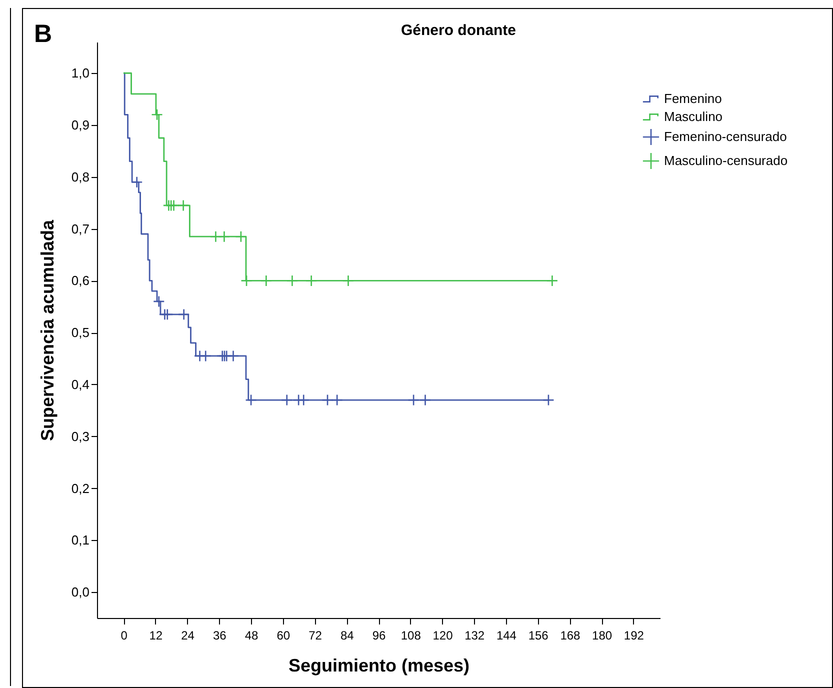 Image resolution: width=833 pixels, height=688 pixels. I want to click on legend-label: Masculino-censurado, so click(726, 160).